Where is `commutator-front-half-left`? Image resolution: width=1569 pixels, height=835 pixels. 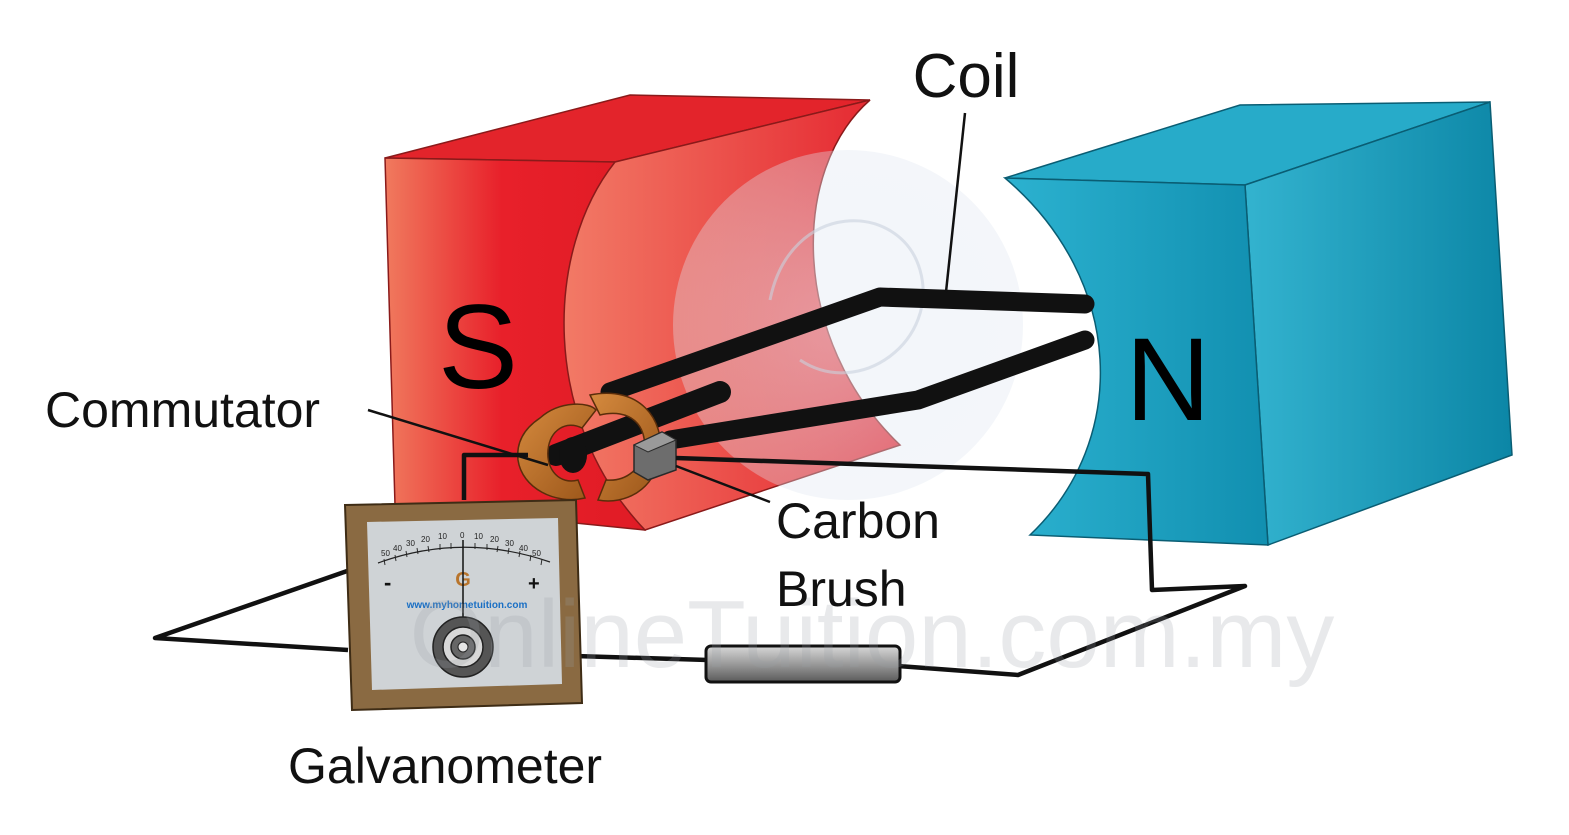
commutator-front-half-left is located at coordinates (557, 452).